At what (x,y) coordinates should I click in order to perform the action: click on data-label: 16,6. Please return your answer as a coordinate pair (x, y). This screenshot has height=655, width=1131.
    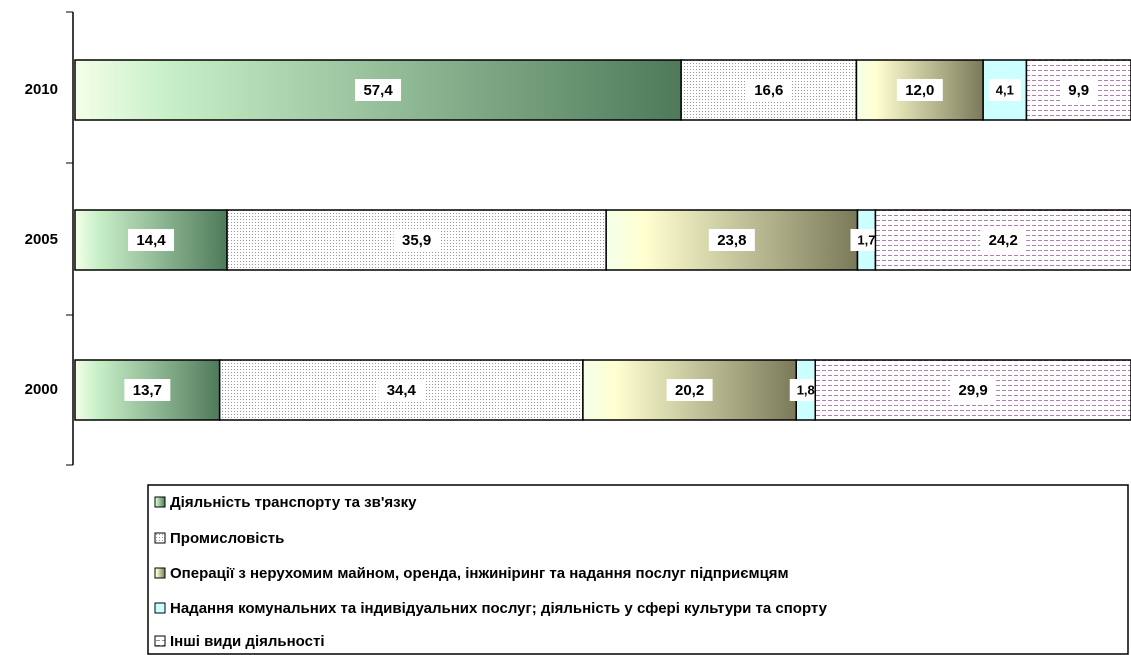
    Looking at the image, I should click on (768, 90).